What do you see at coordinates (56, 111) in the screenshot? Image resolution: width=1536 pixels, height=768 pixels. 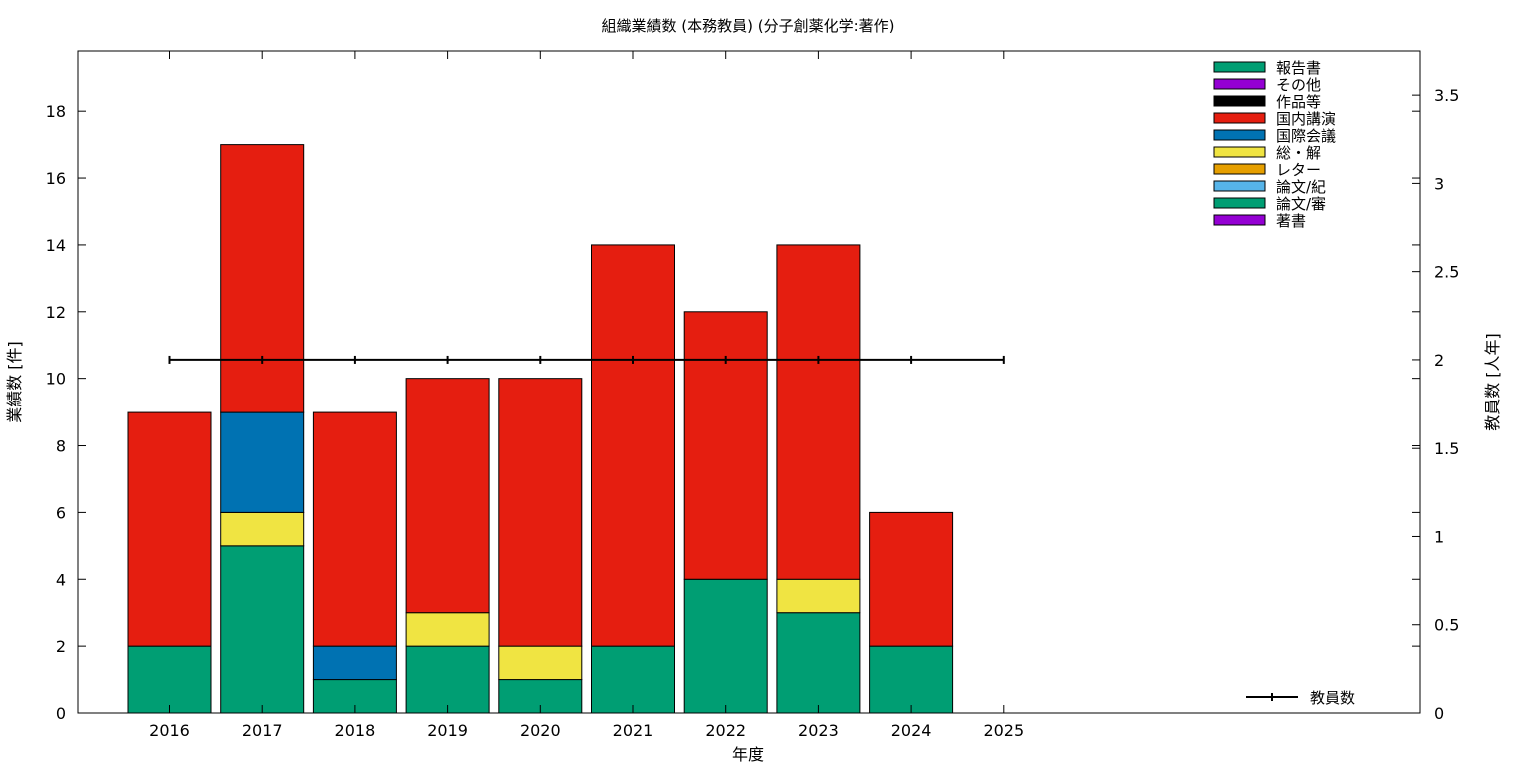 I see `y-tick-label: 18` at bounding box center [56, 111].